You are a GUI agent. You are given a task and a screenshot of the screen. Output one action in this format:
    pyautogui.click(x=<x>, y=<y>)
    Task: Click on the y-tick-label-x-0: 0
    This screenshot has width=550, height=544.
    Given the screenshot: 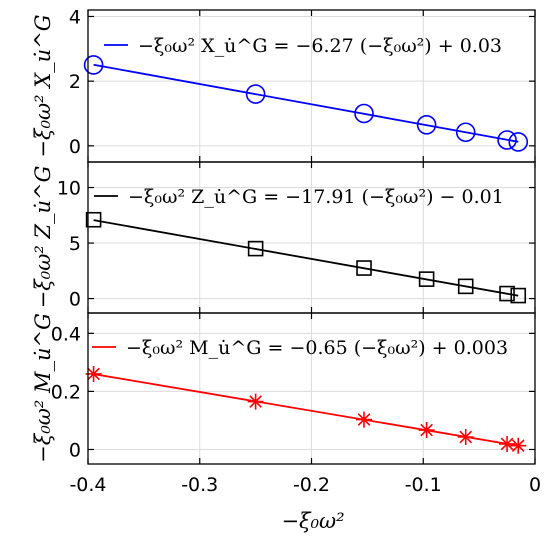 What is the action you would take?
    pyautogui.click(x=75, y=147)
    